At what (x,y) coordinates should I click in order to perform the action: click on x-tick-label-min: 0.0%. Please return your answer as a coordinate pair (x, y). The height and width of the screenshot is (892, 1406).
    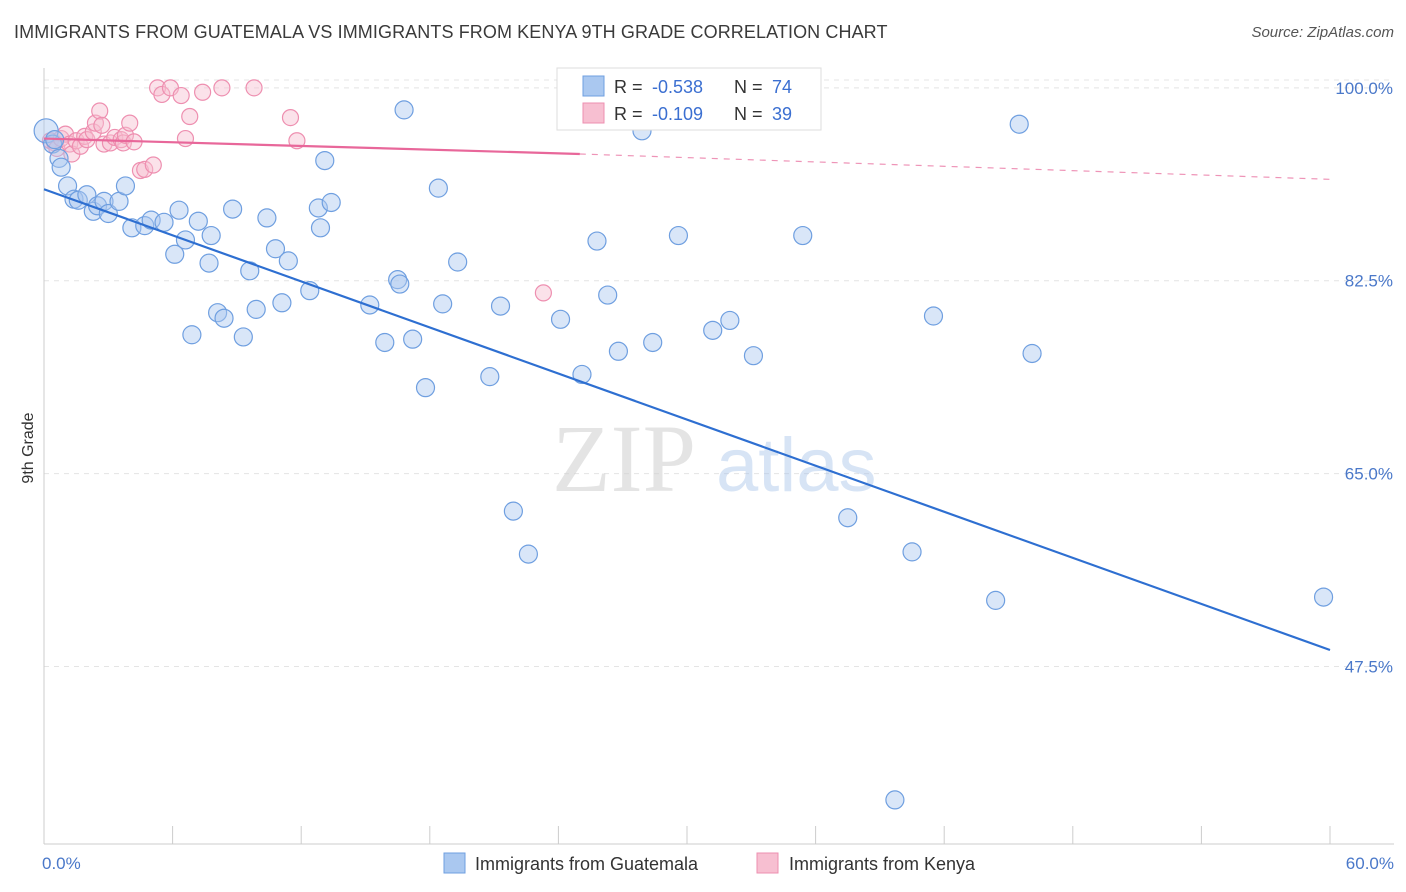
    Looking at the image, I should click on (61, 863).